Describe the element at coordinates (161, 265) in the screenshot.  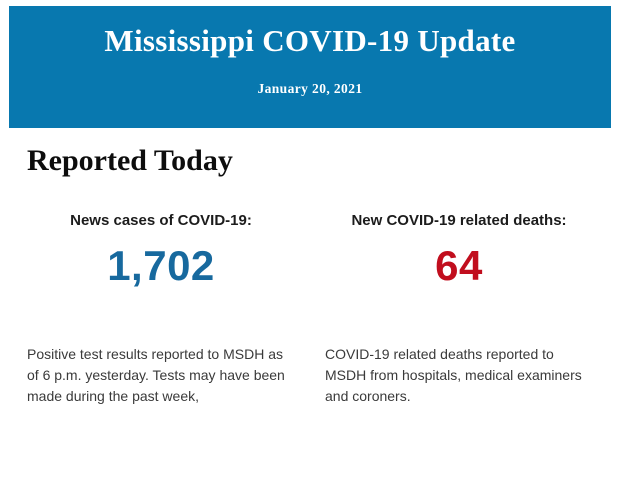
I see `stat-value-new-cases: 1,702` at that location.